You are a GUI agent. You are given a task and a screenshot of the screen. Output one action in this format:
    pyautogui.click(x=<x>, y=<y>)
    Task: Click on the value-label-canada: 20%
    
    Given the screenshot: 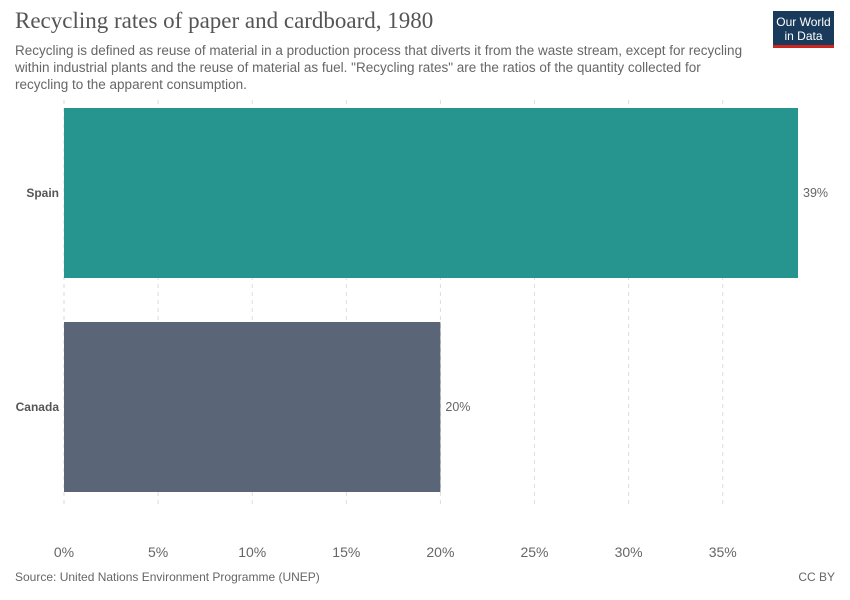 What is the action you would take?
    pyautogui.click(x=457, y=407)
    